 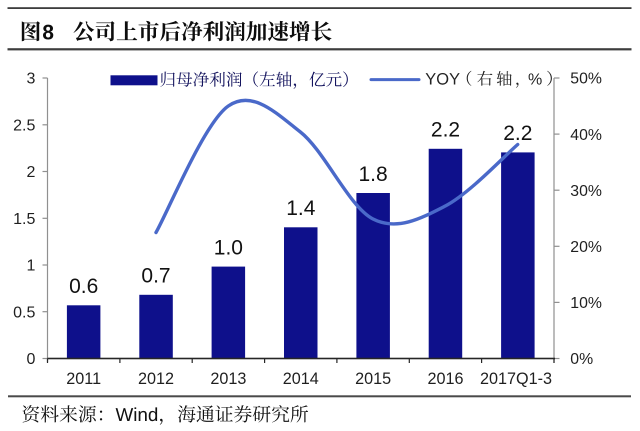 What do you see at coordinates (445, 379) in the screenshot?
I see `svg-text: 2016` at bounding box center [445, 379].